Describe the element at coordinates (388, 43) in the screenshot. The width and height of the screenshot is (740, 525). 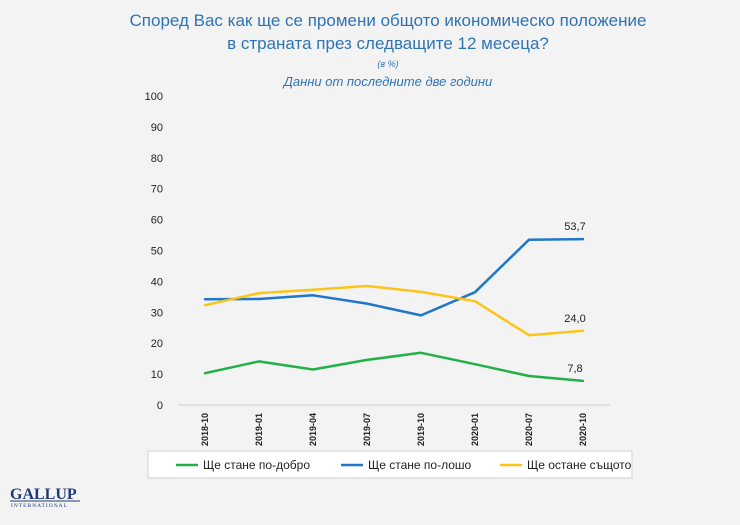
I see `chart-title-line-2: в страната през следващите 12 месеца?` at that location.